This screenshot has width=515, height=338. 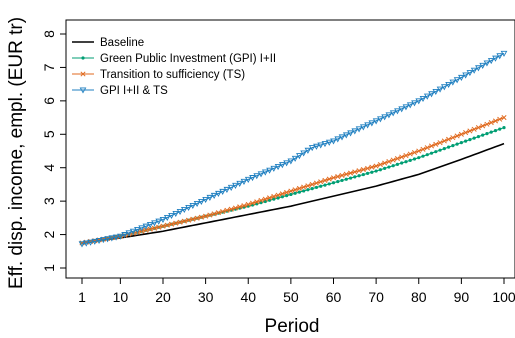 I want to click on legend-item: Green Public Investment (GPI) I+II, so click(x=174, y=59).